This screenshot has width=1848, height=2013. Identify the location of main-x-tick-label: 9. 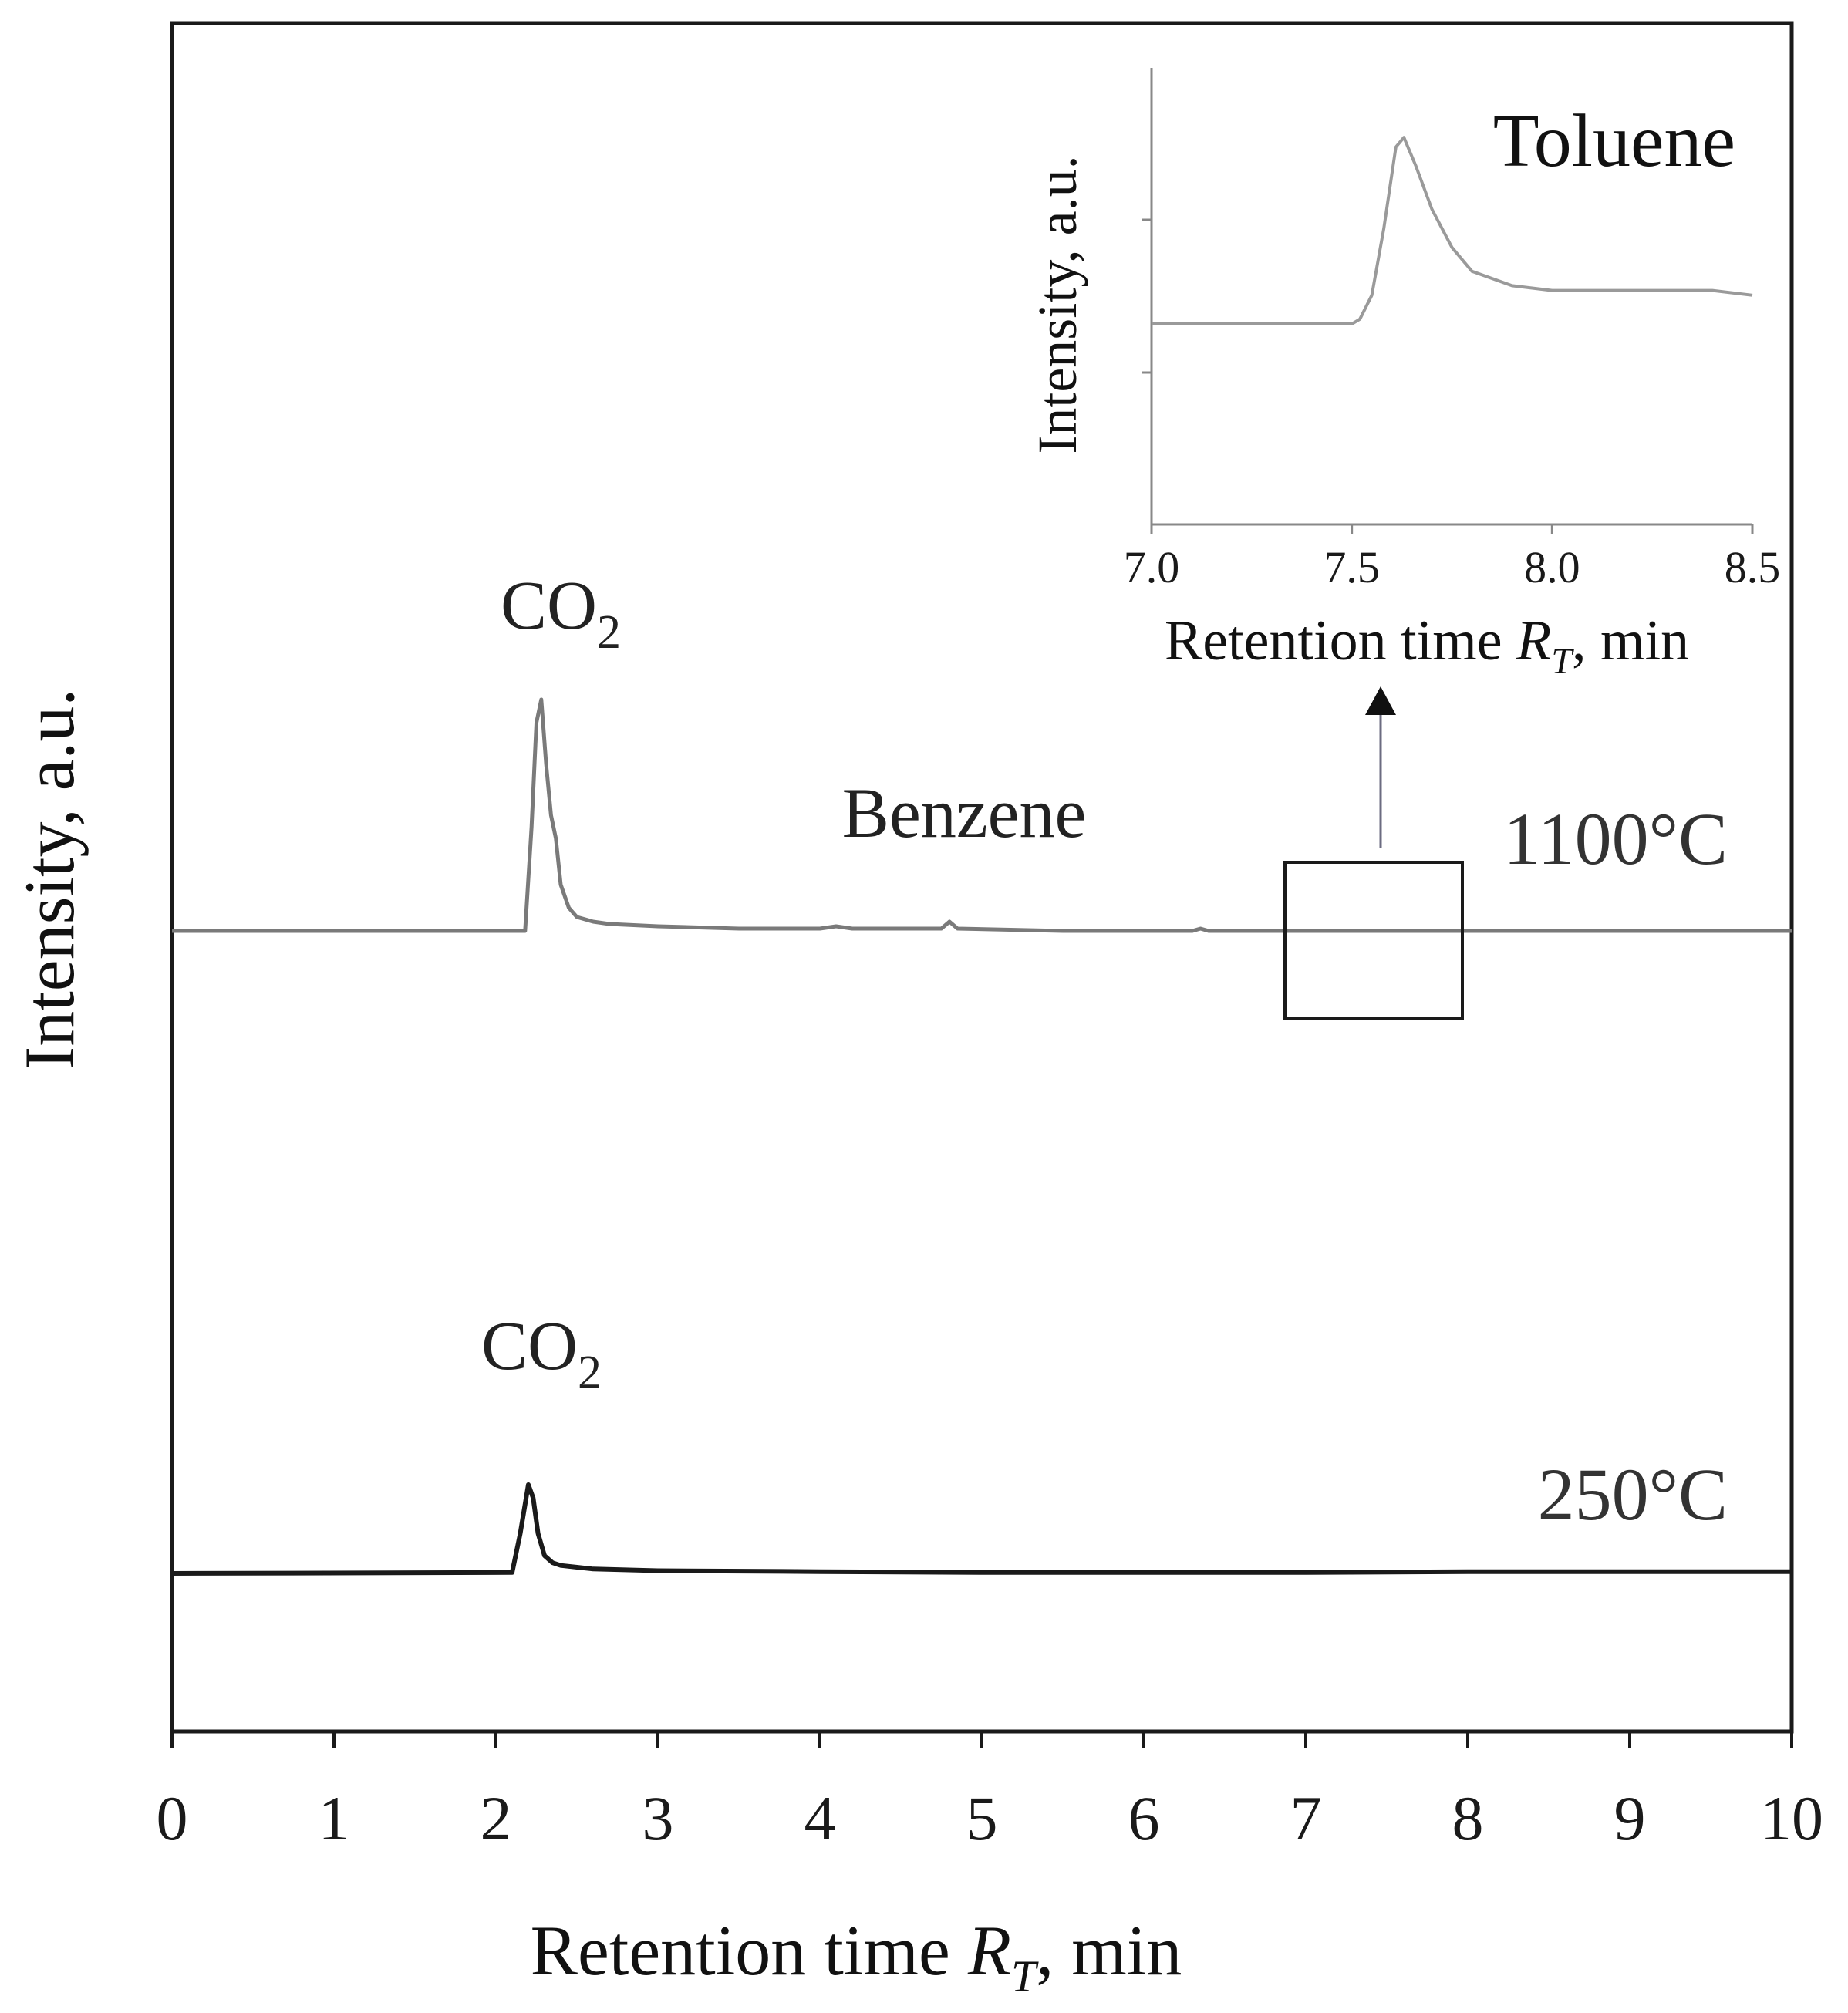
(1630, 1818).